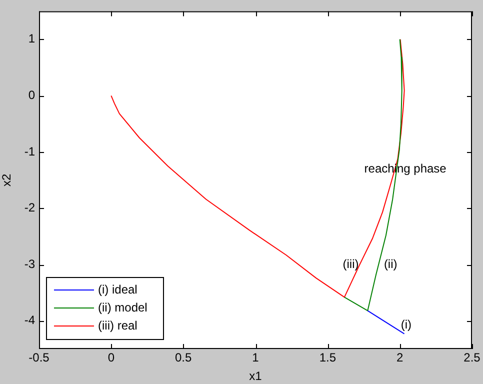 The width and height of the screenshot is (483, 384). I want to click on legend-label: (ii) model, so click(123, 307).